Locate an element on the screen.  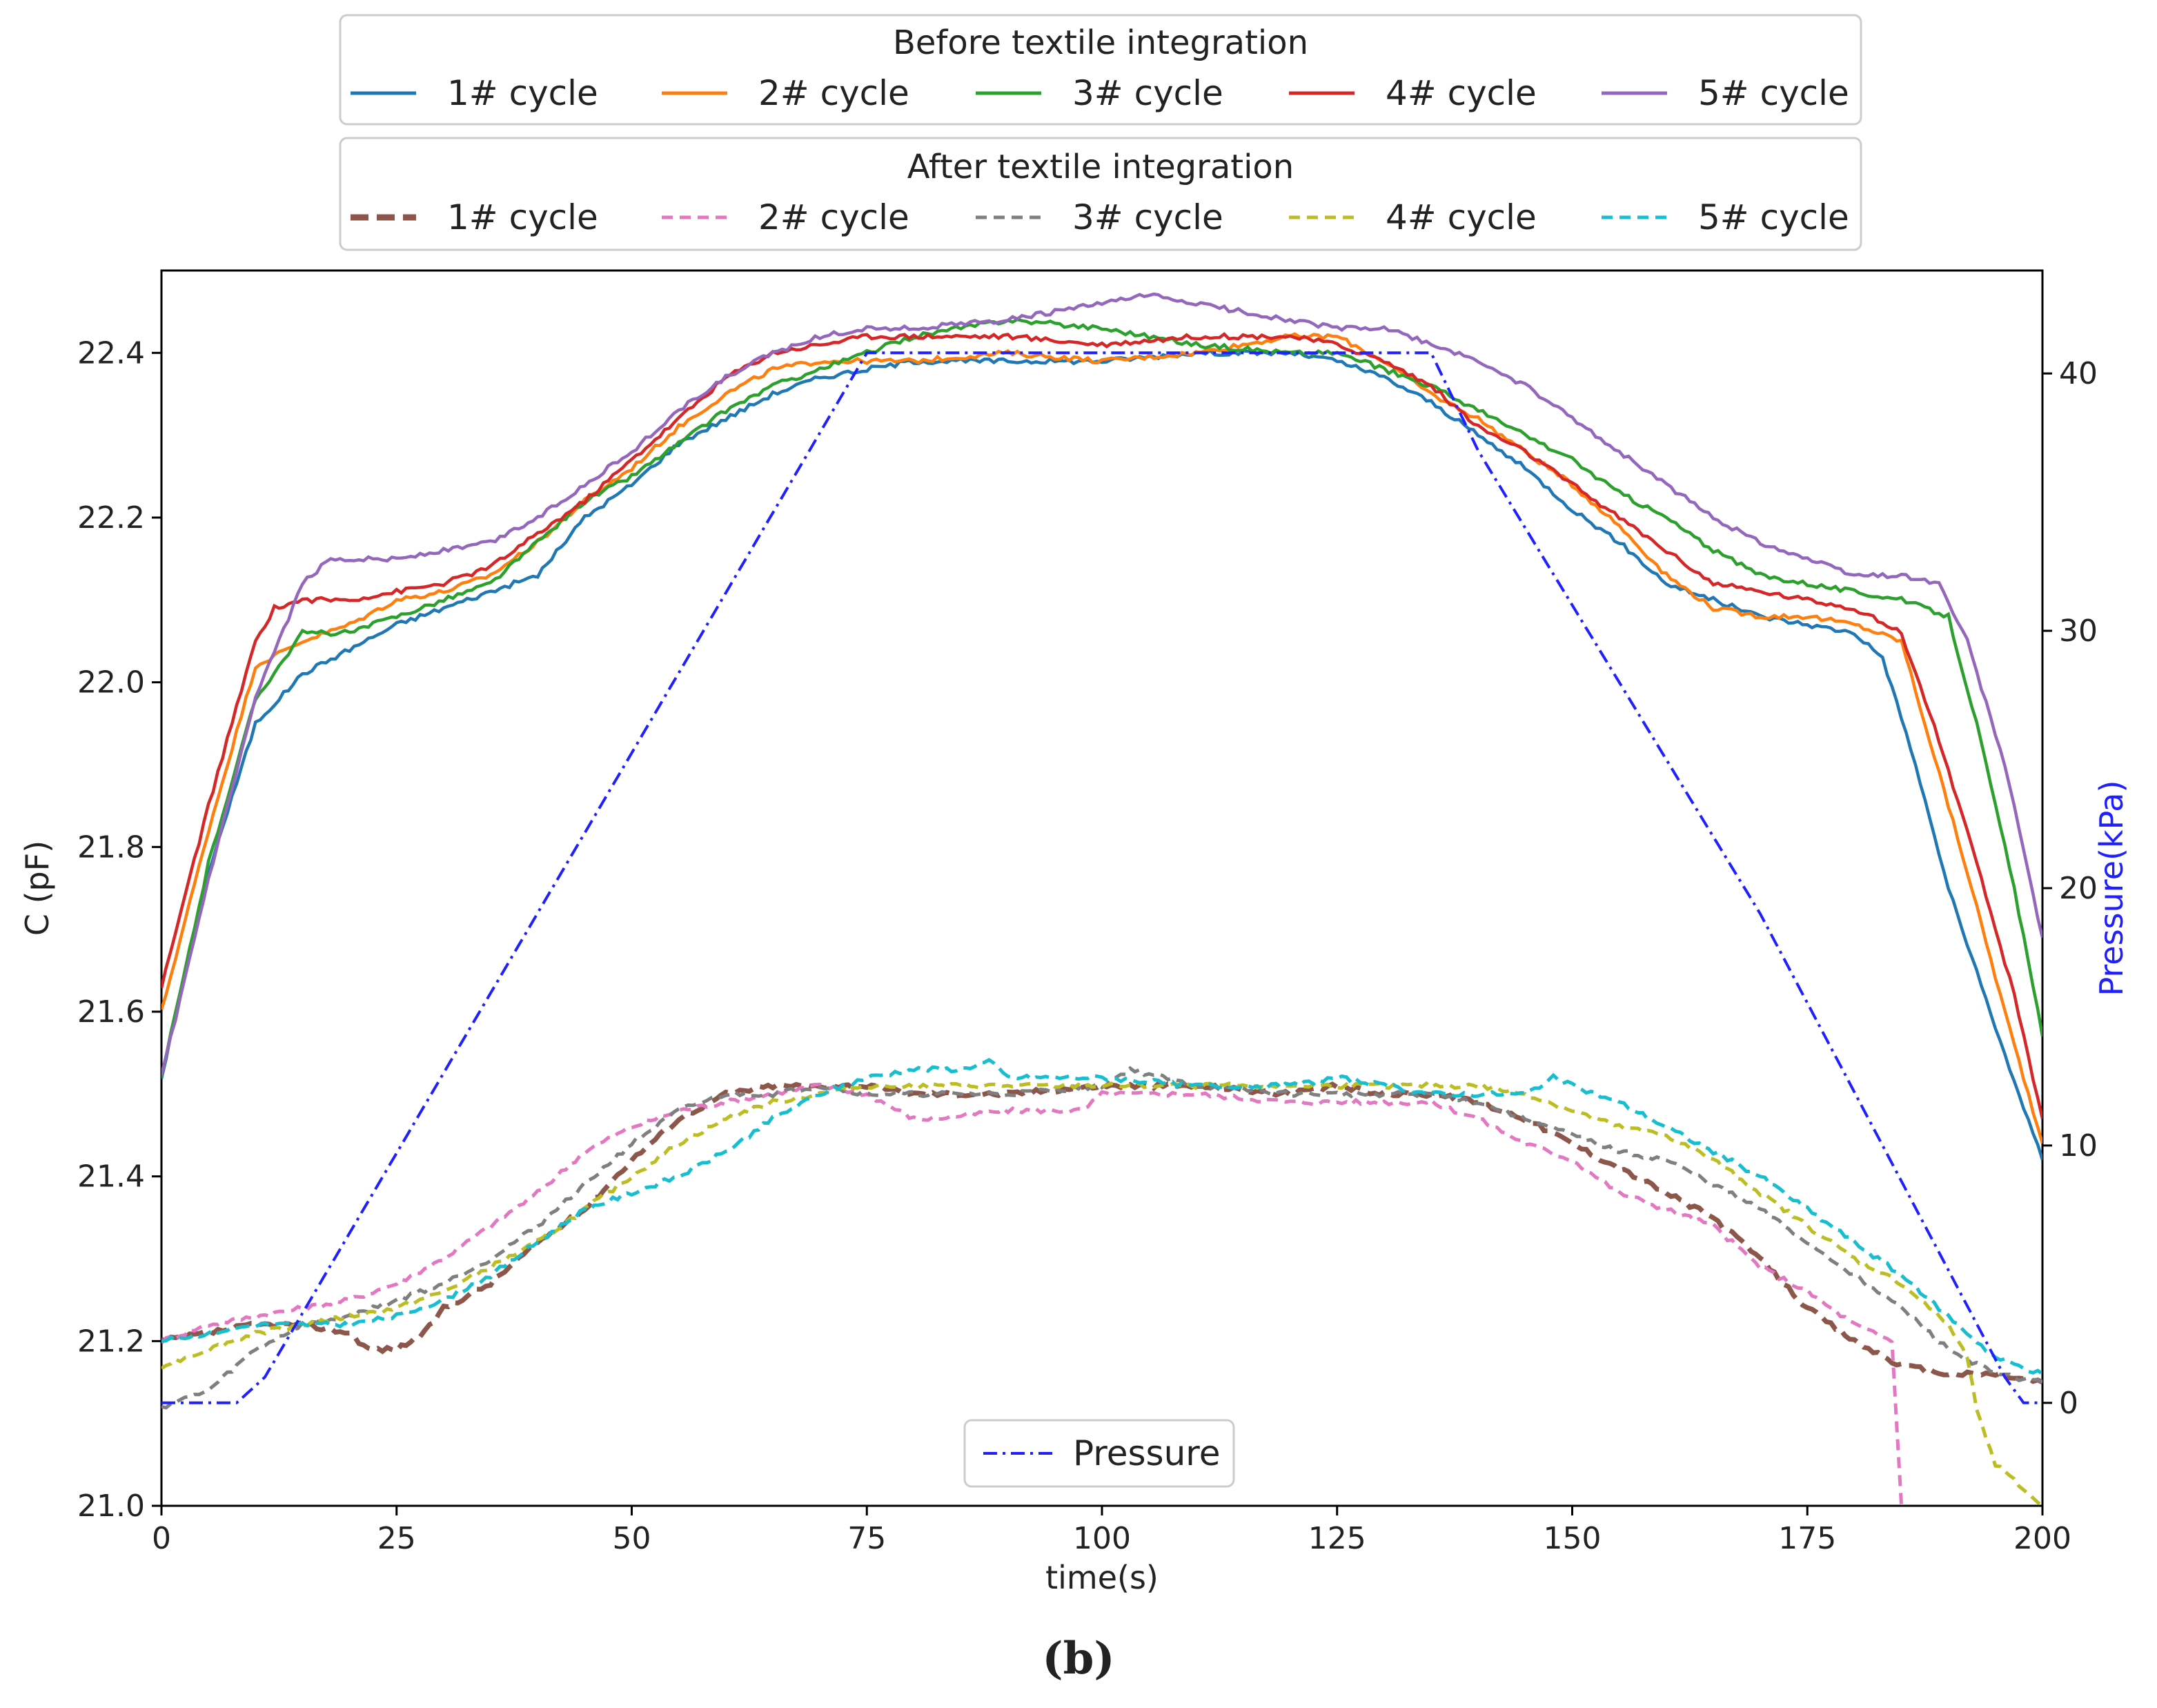
y2-tick-label: 20 is located at coordinates (2078, 889).